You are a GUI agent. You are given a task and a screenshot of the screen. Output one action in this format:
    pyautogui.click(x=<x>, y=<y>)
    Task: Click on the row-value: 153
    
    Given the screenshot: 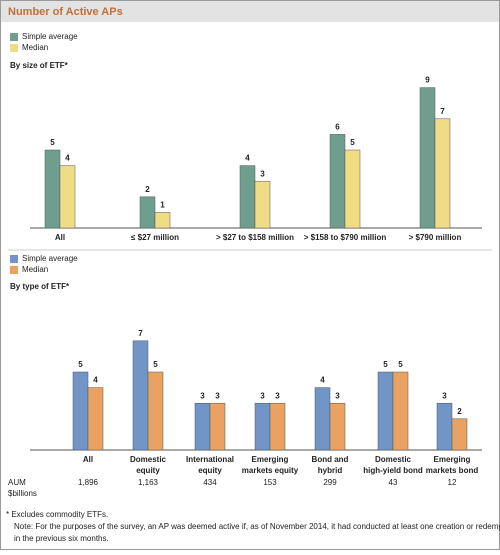 What is the action you would take?
    pyautogui.click(x=270, y=482)
    